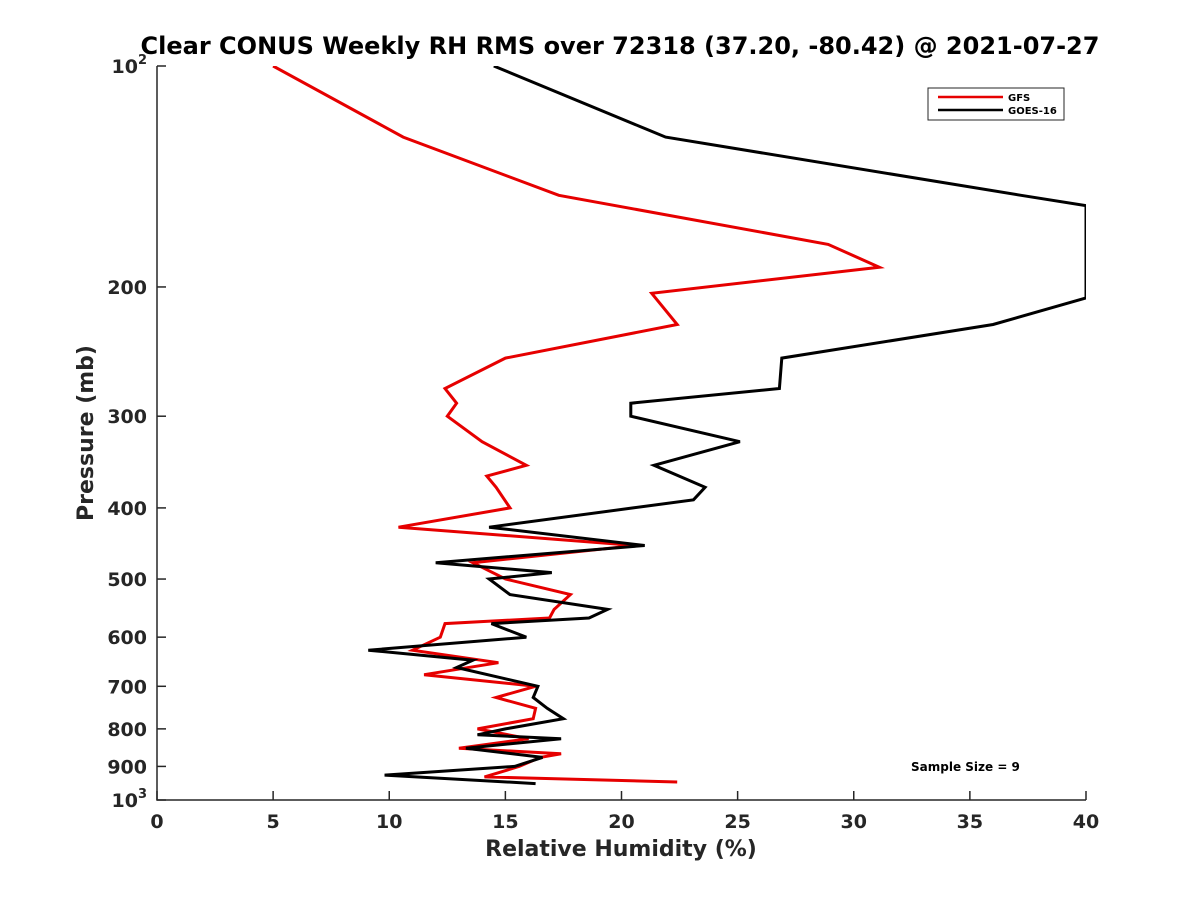 Image resolution: width=1200 pixels, height=900 pixels. I want to click on x-tick-label: 35, so click(970, 822).